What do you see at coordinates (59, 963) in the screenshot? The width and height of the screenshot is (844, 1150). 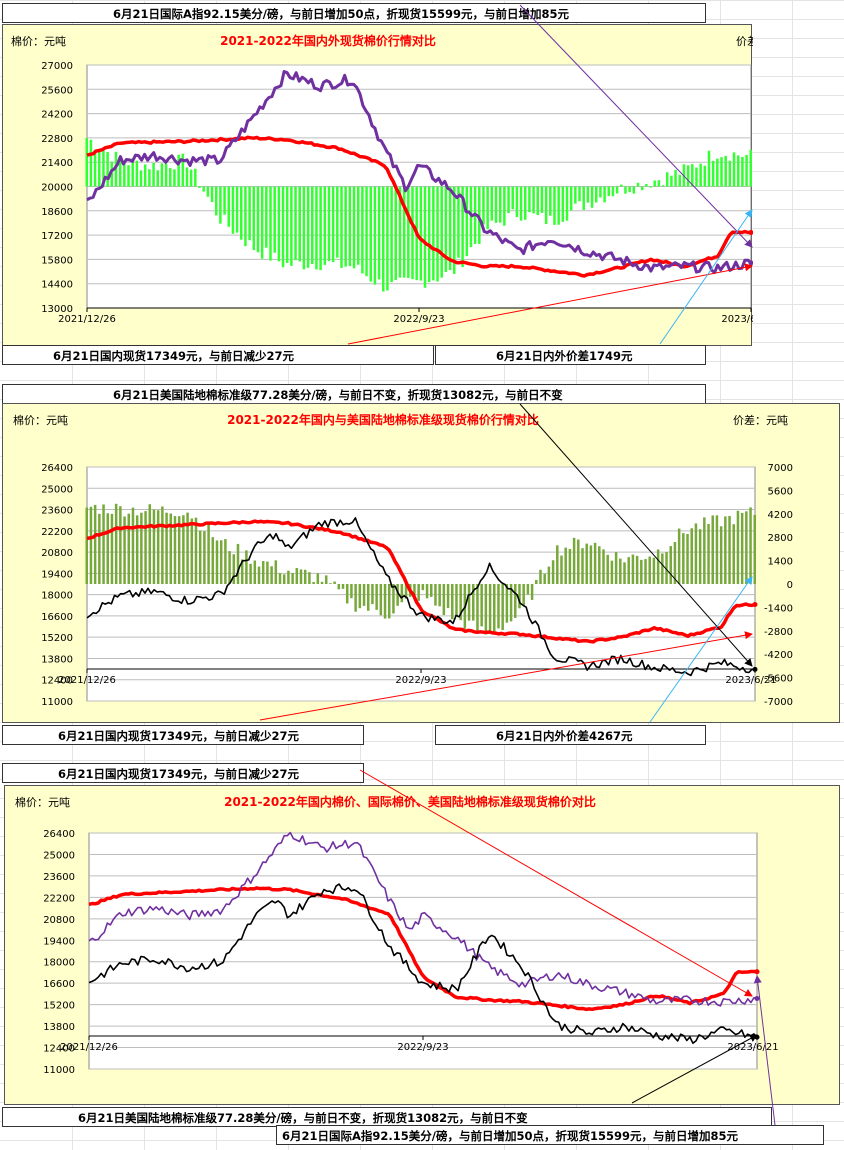 I see `y-tick-label: 18000` at bounding box center [59, 963].